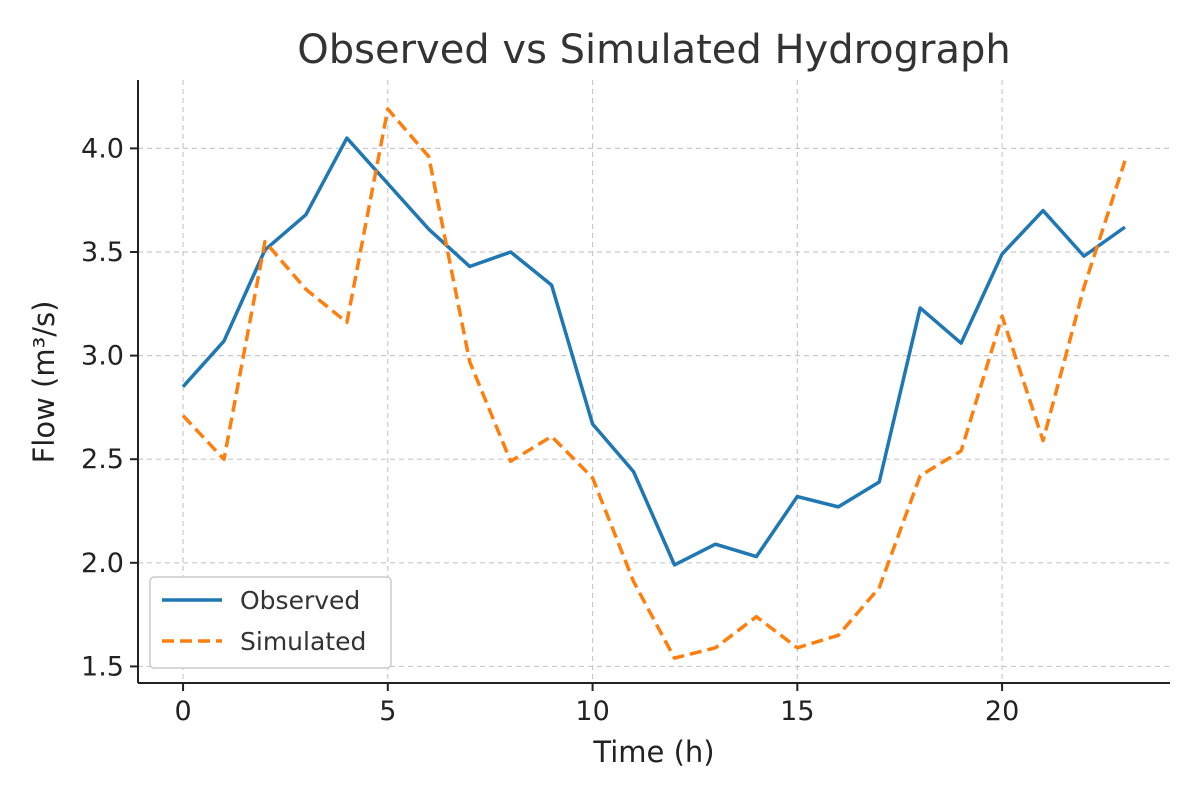 The width and height of the screenshot is (1200, 800). What do you see at coordinates (102, 356) in the screenshot?
I see `y-tick-label: 3.0` at bounding box center [102, 356].